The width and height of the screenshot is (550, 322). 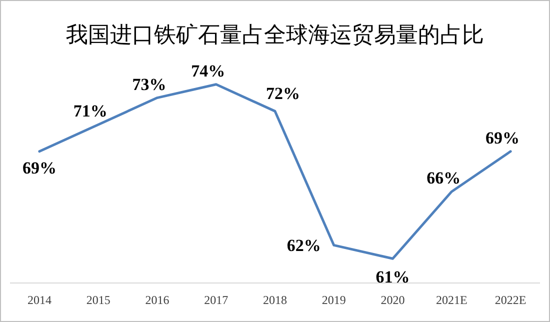 I want to click on x-tick-label: 2021E, so click(x=452, y=300).